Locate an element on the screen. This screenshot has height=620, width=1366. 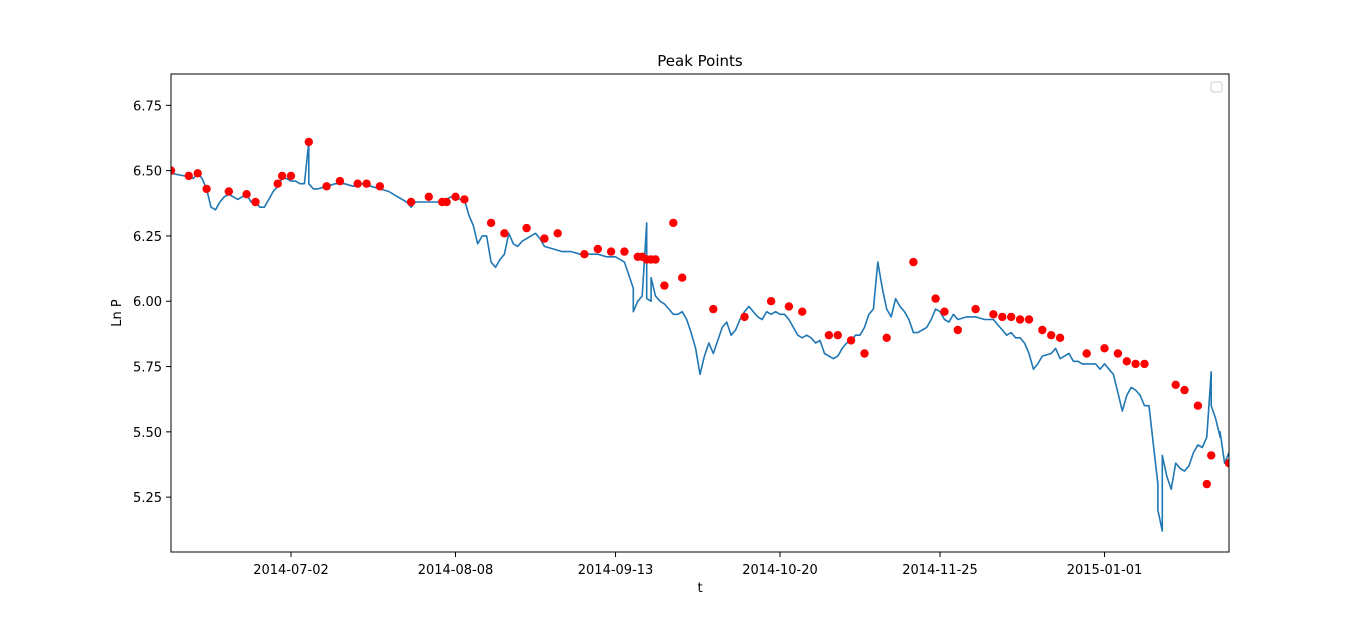
x-tick-label: 2014-11-25 is located at coordinates (940, 570).